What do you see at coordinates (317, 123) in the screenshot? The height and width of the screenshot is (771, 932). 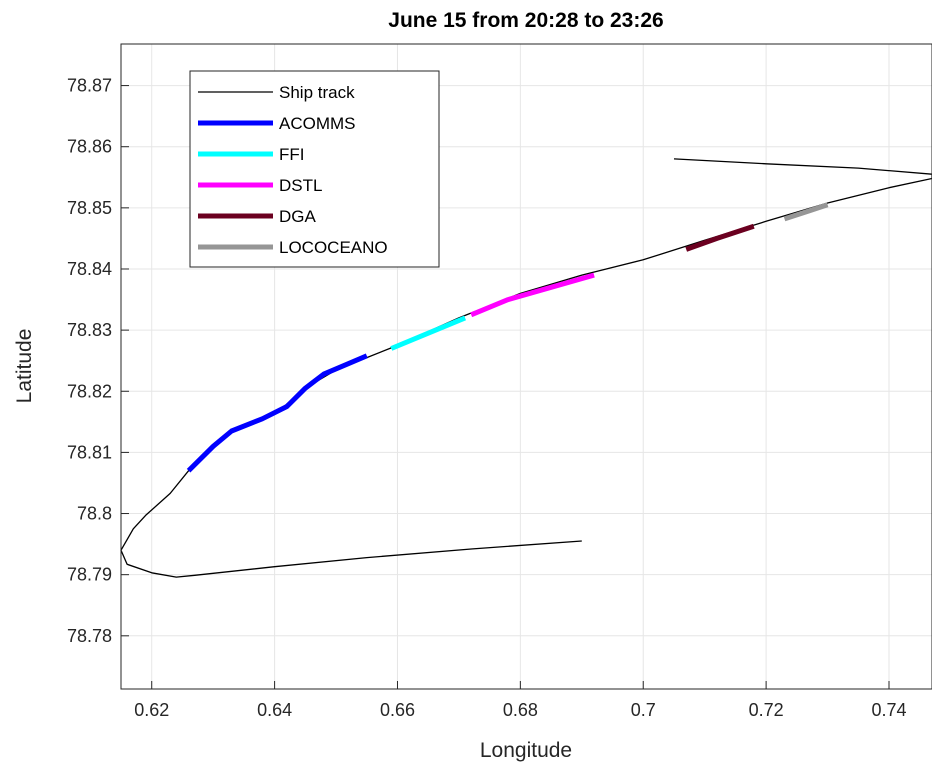 I see `legend-label-acomms: ACOMMS` at bounding box center [317, 123].